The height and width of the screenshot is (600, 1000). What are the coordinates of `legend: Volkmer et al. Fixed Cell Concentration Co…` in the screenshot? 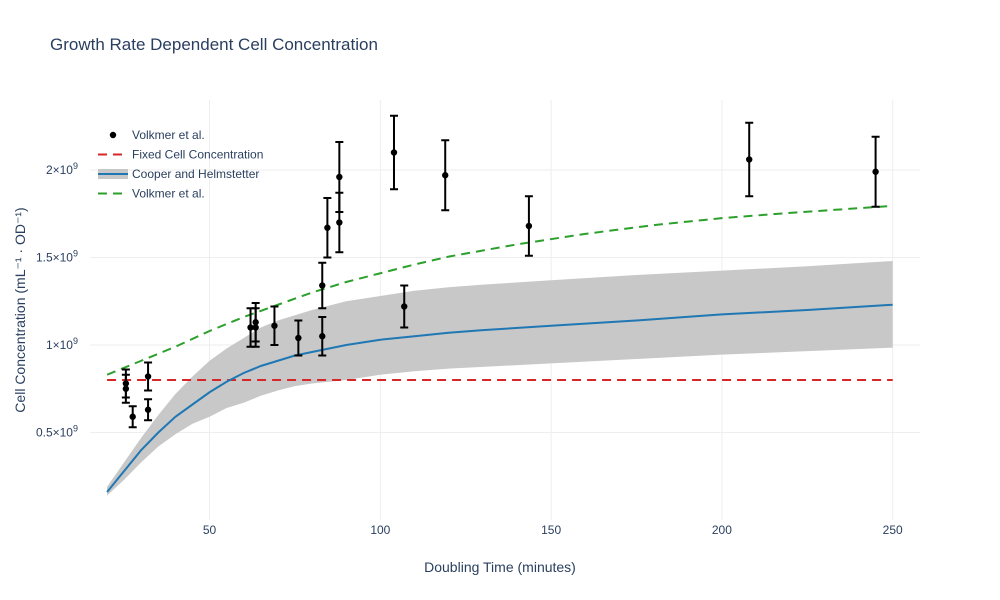 It's located at (180, 164).